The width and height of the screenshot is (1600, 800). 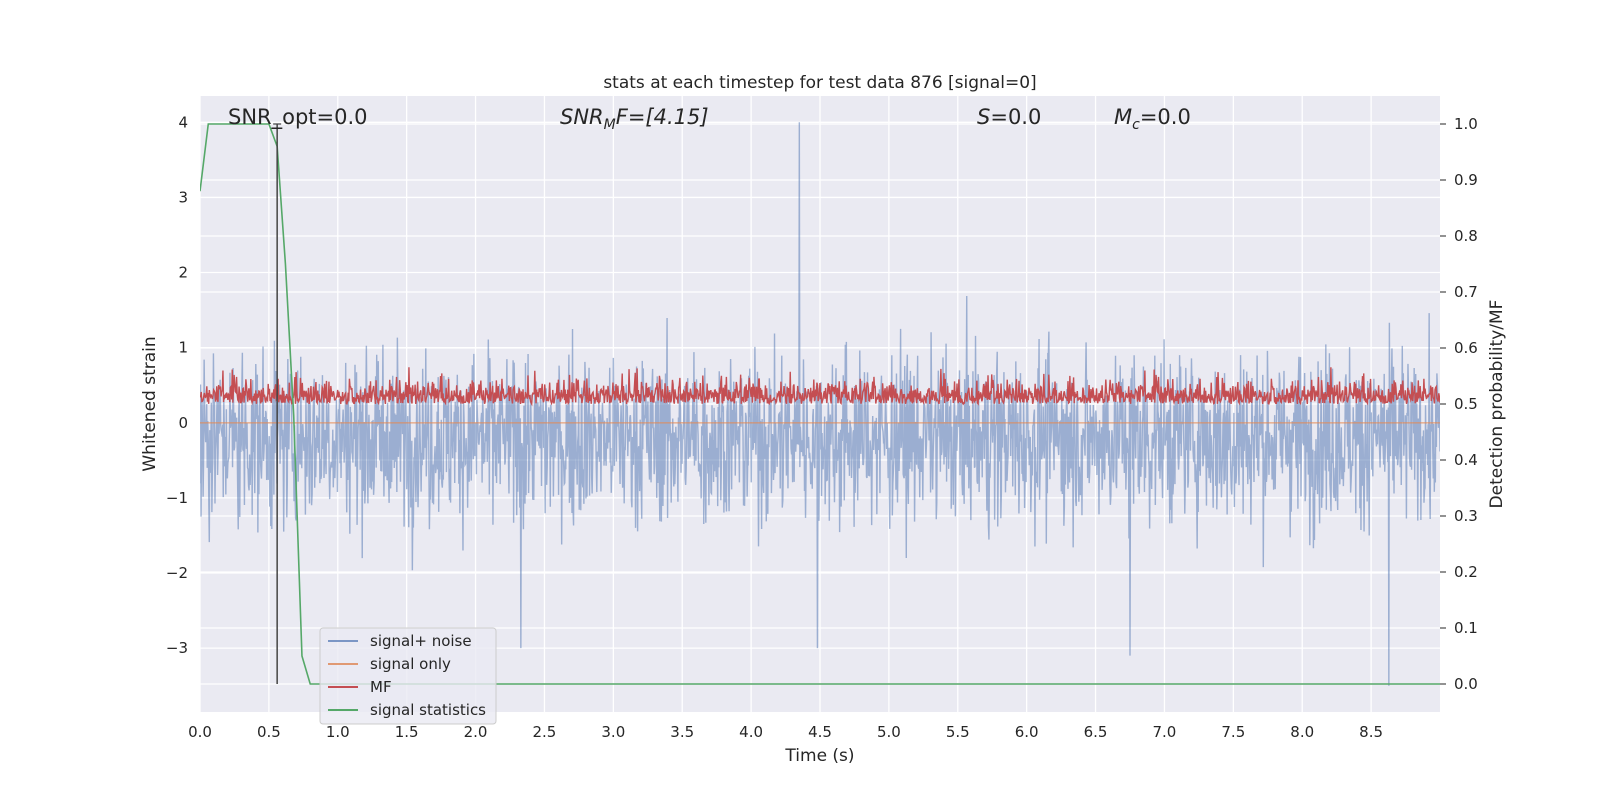 I want to click on annotation-mc-subscript: c, so click(x=1136, y=125).